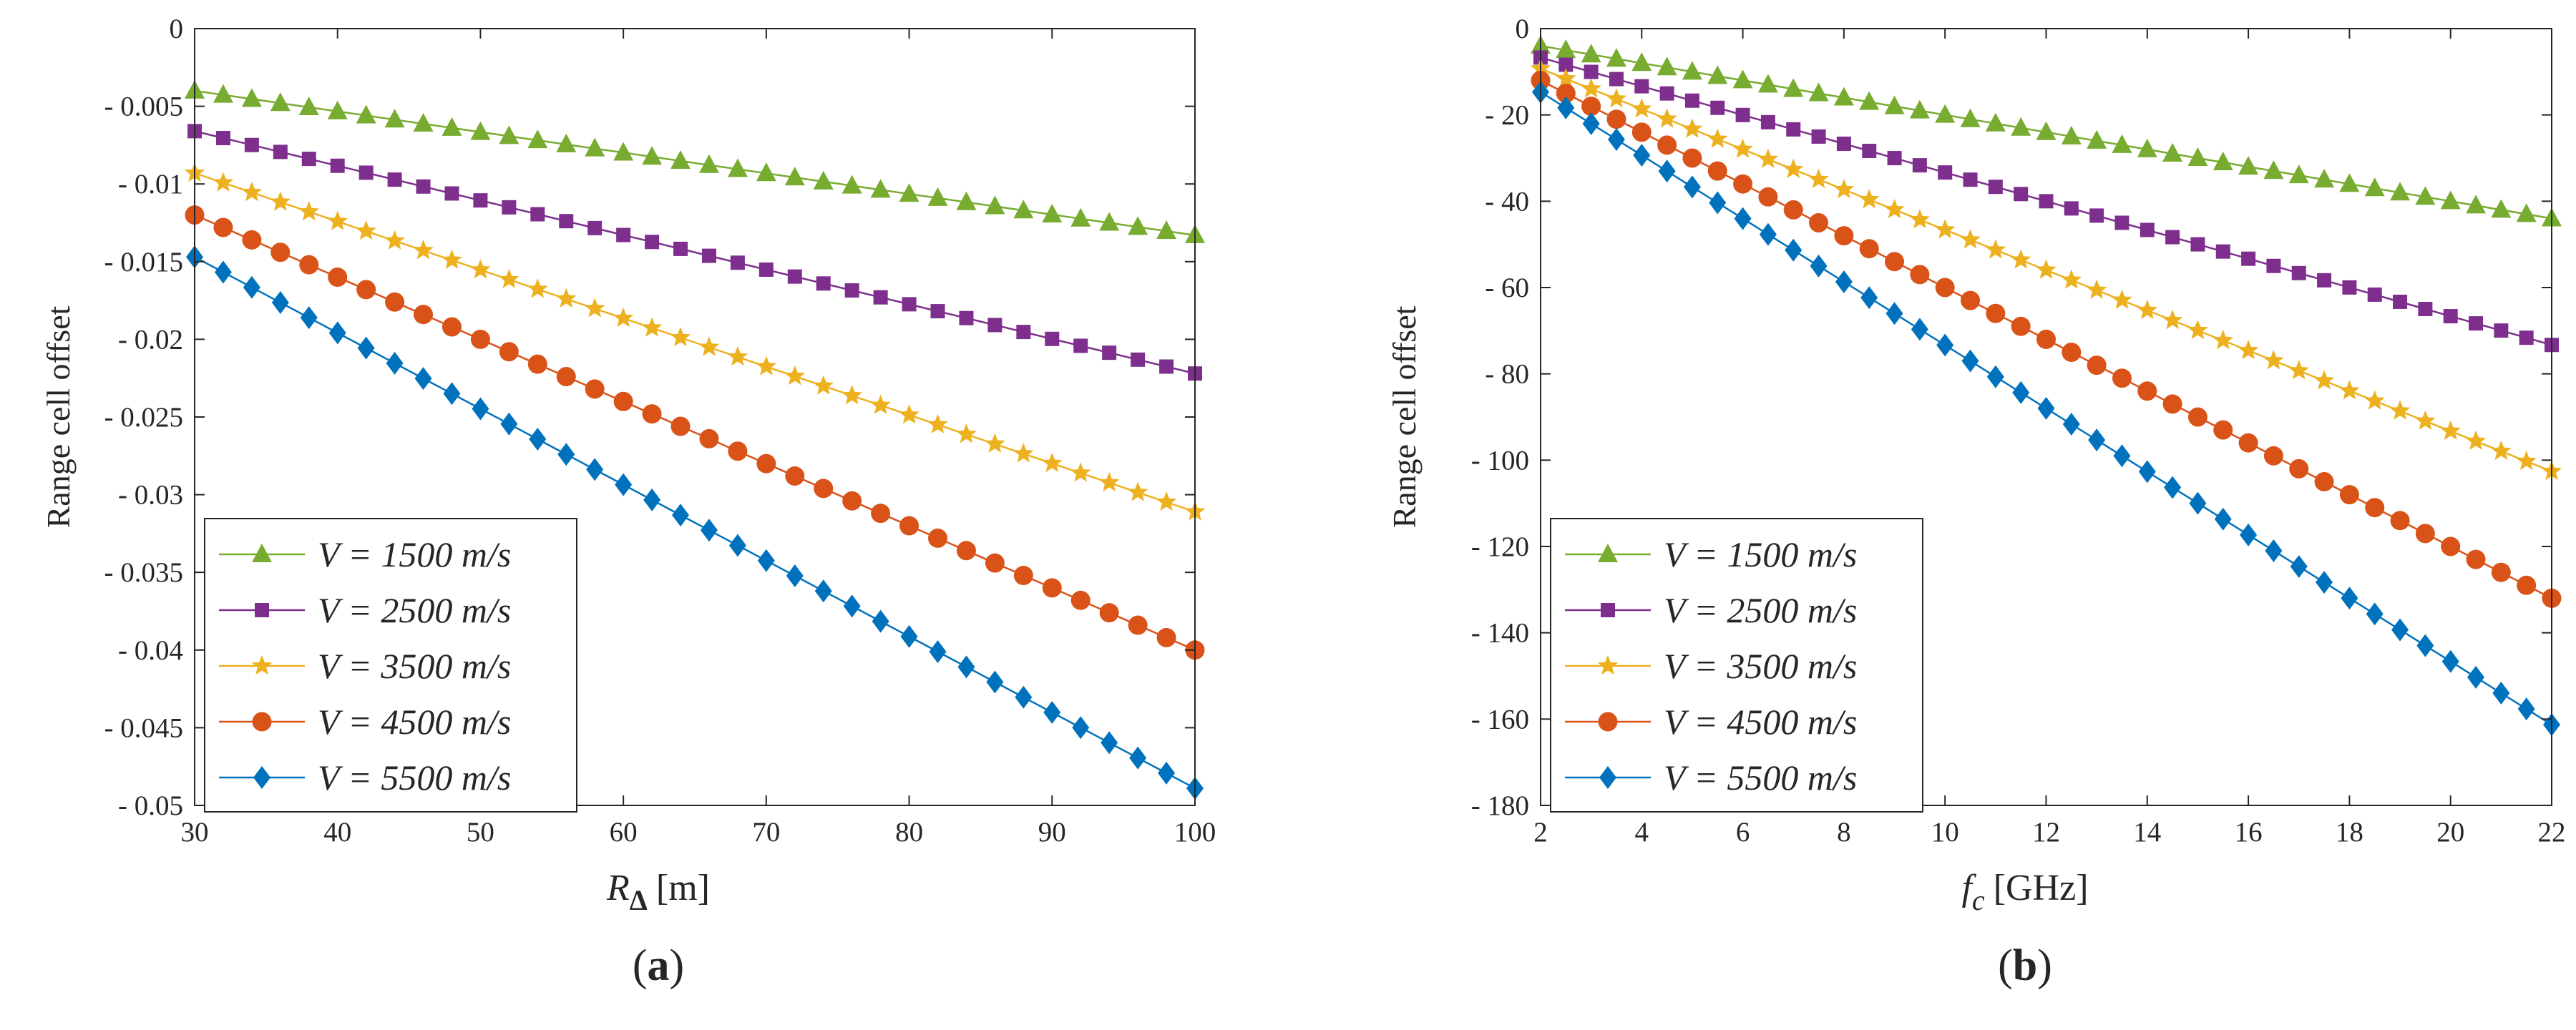  Describe the element at coordinates (2147, 832) in the screenshot. I see `x-tick-label: 14` at that location.